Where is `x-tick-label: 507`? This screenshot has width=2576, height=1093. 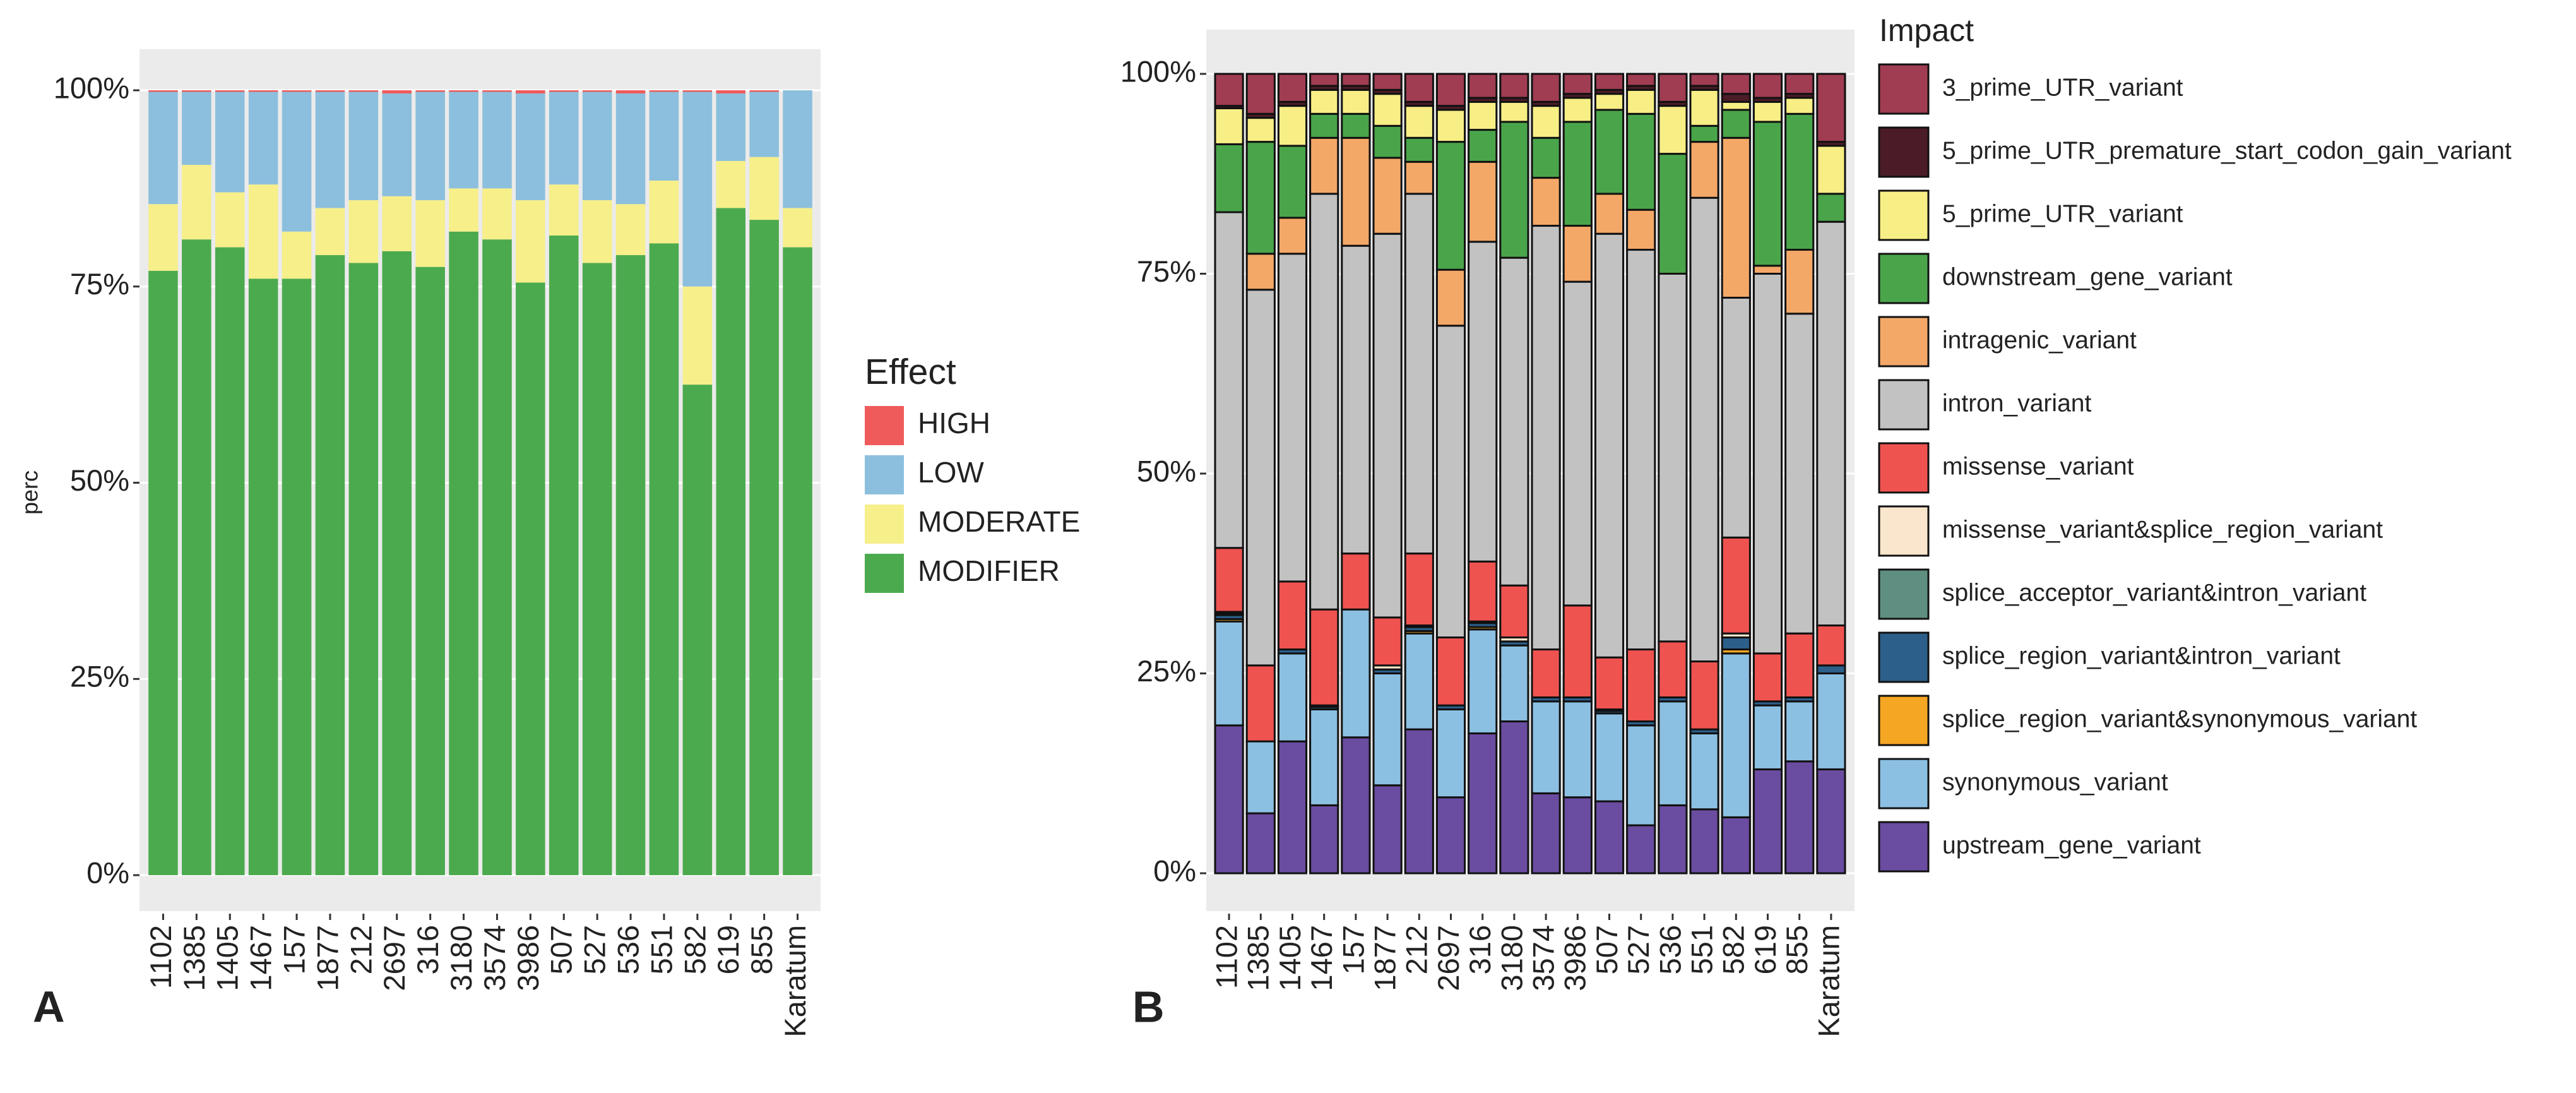
x-tick-label: 507 is located at coordinates (561, 949).